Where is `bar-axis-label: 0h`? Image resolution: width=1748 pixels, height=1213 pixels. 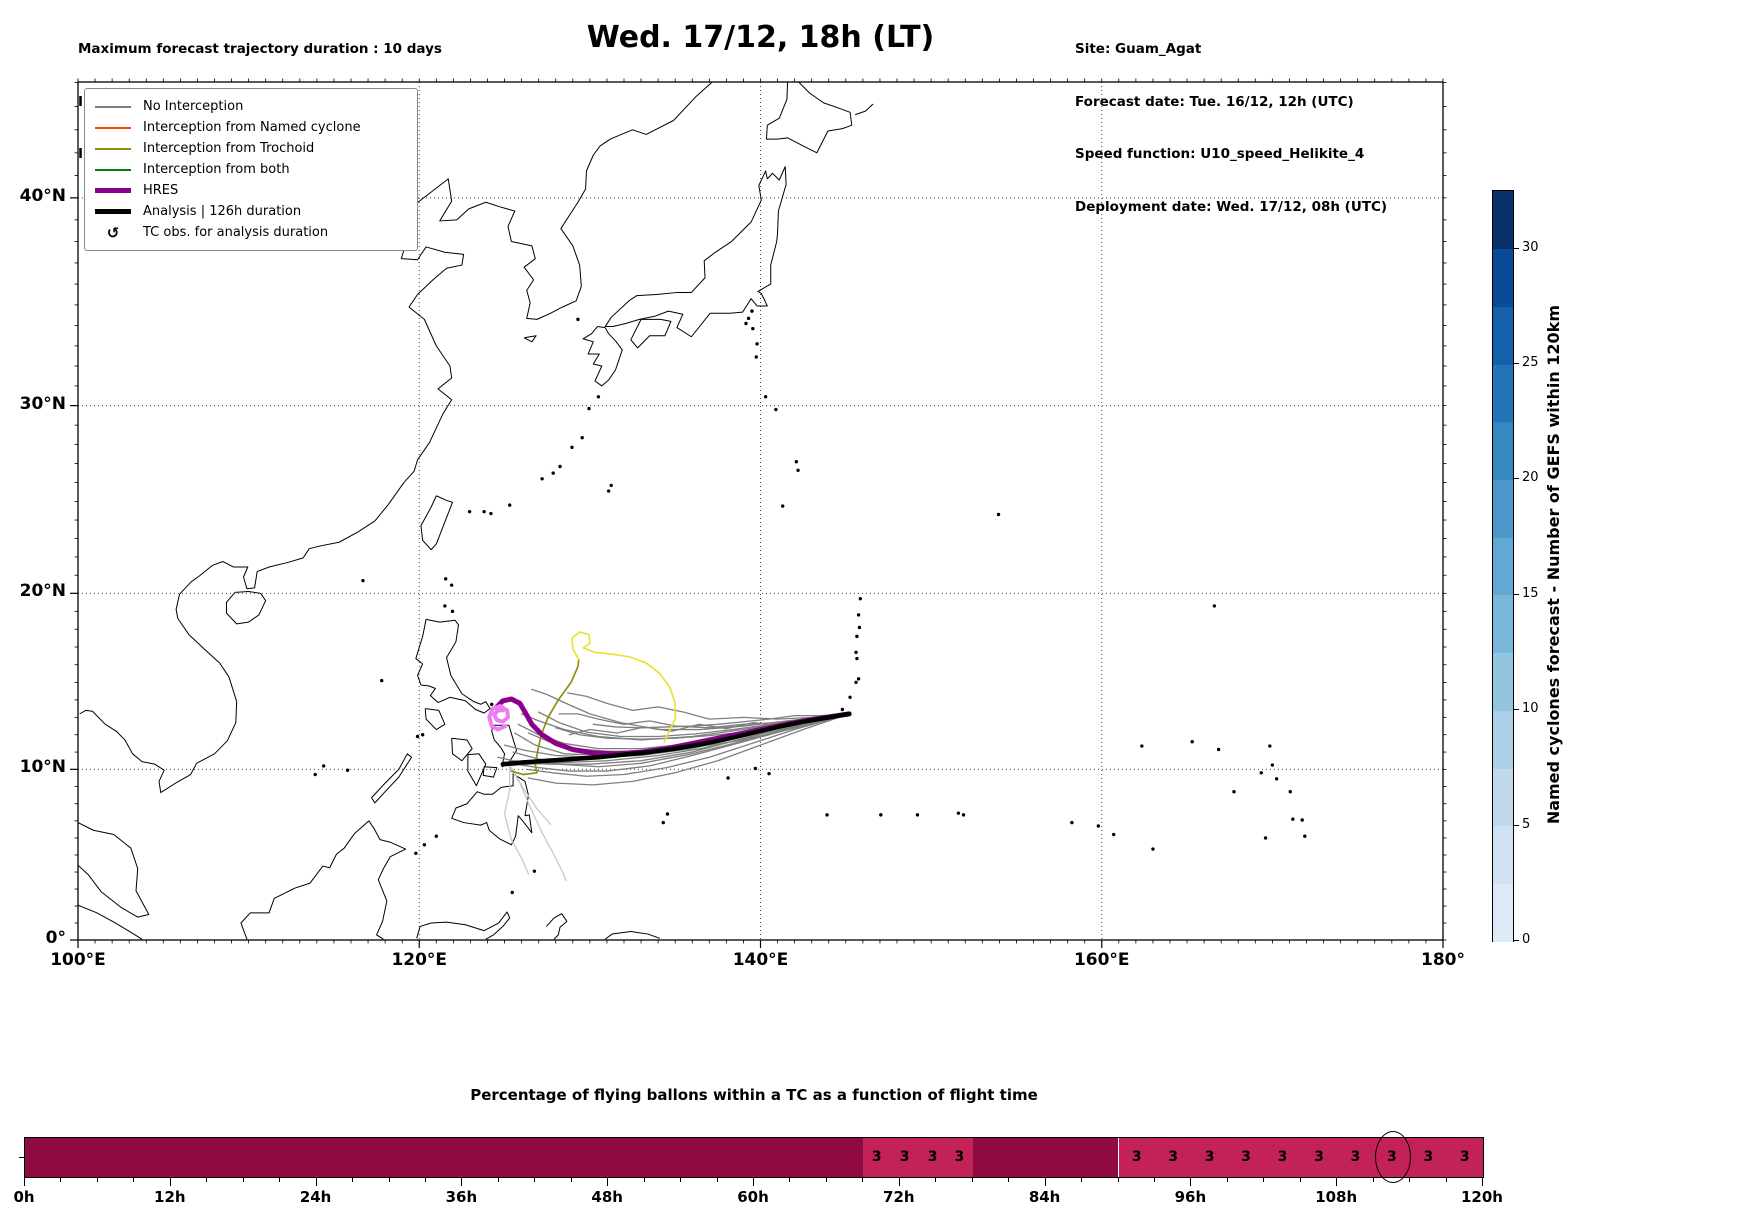 bar-axis-label: 0h is located at coordinates (24, 1197).